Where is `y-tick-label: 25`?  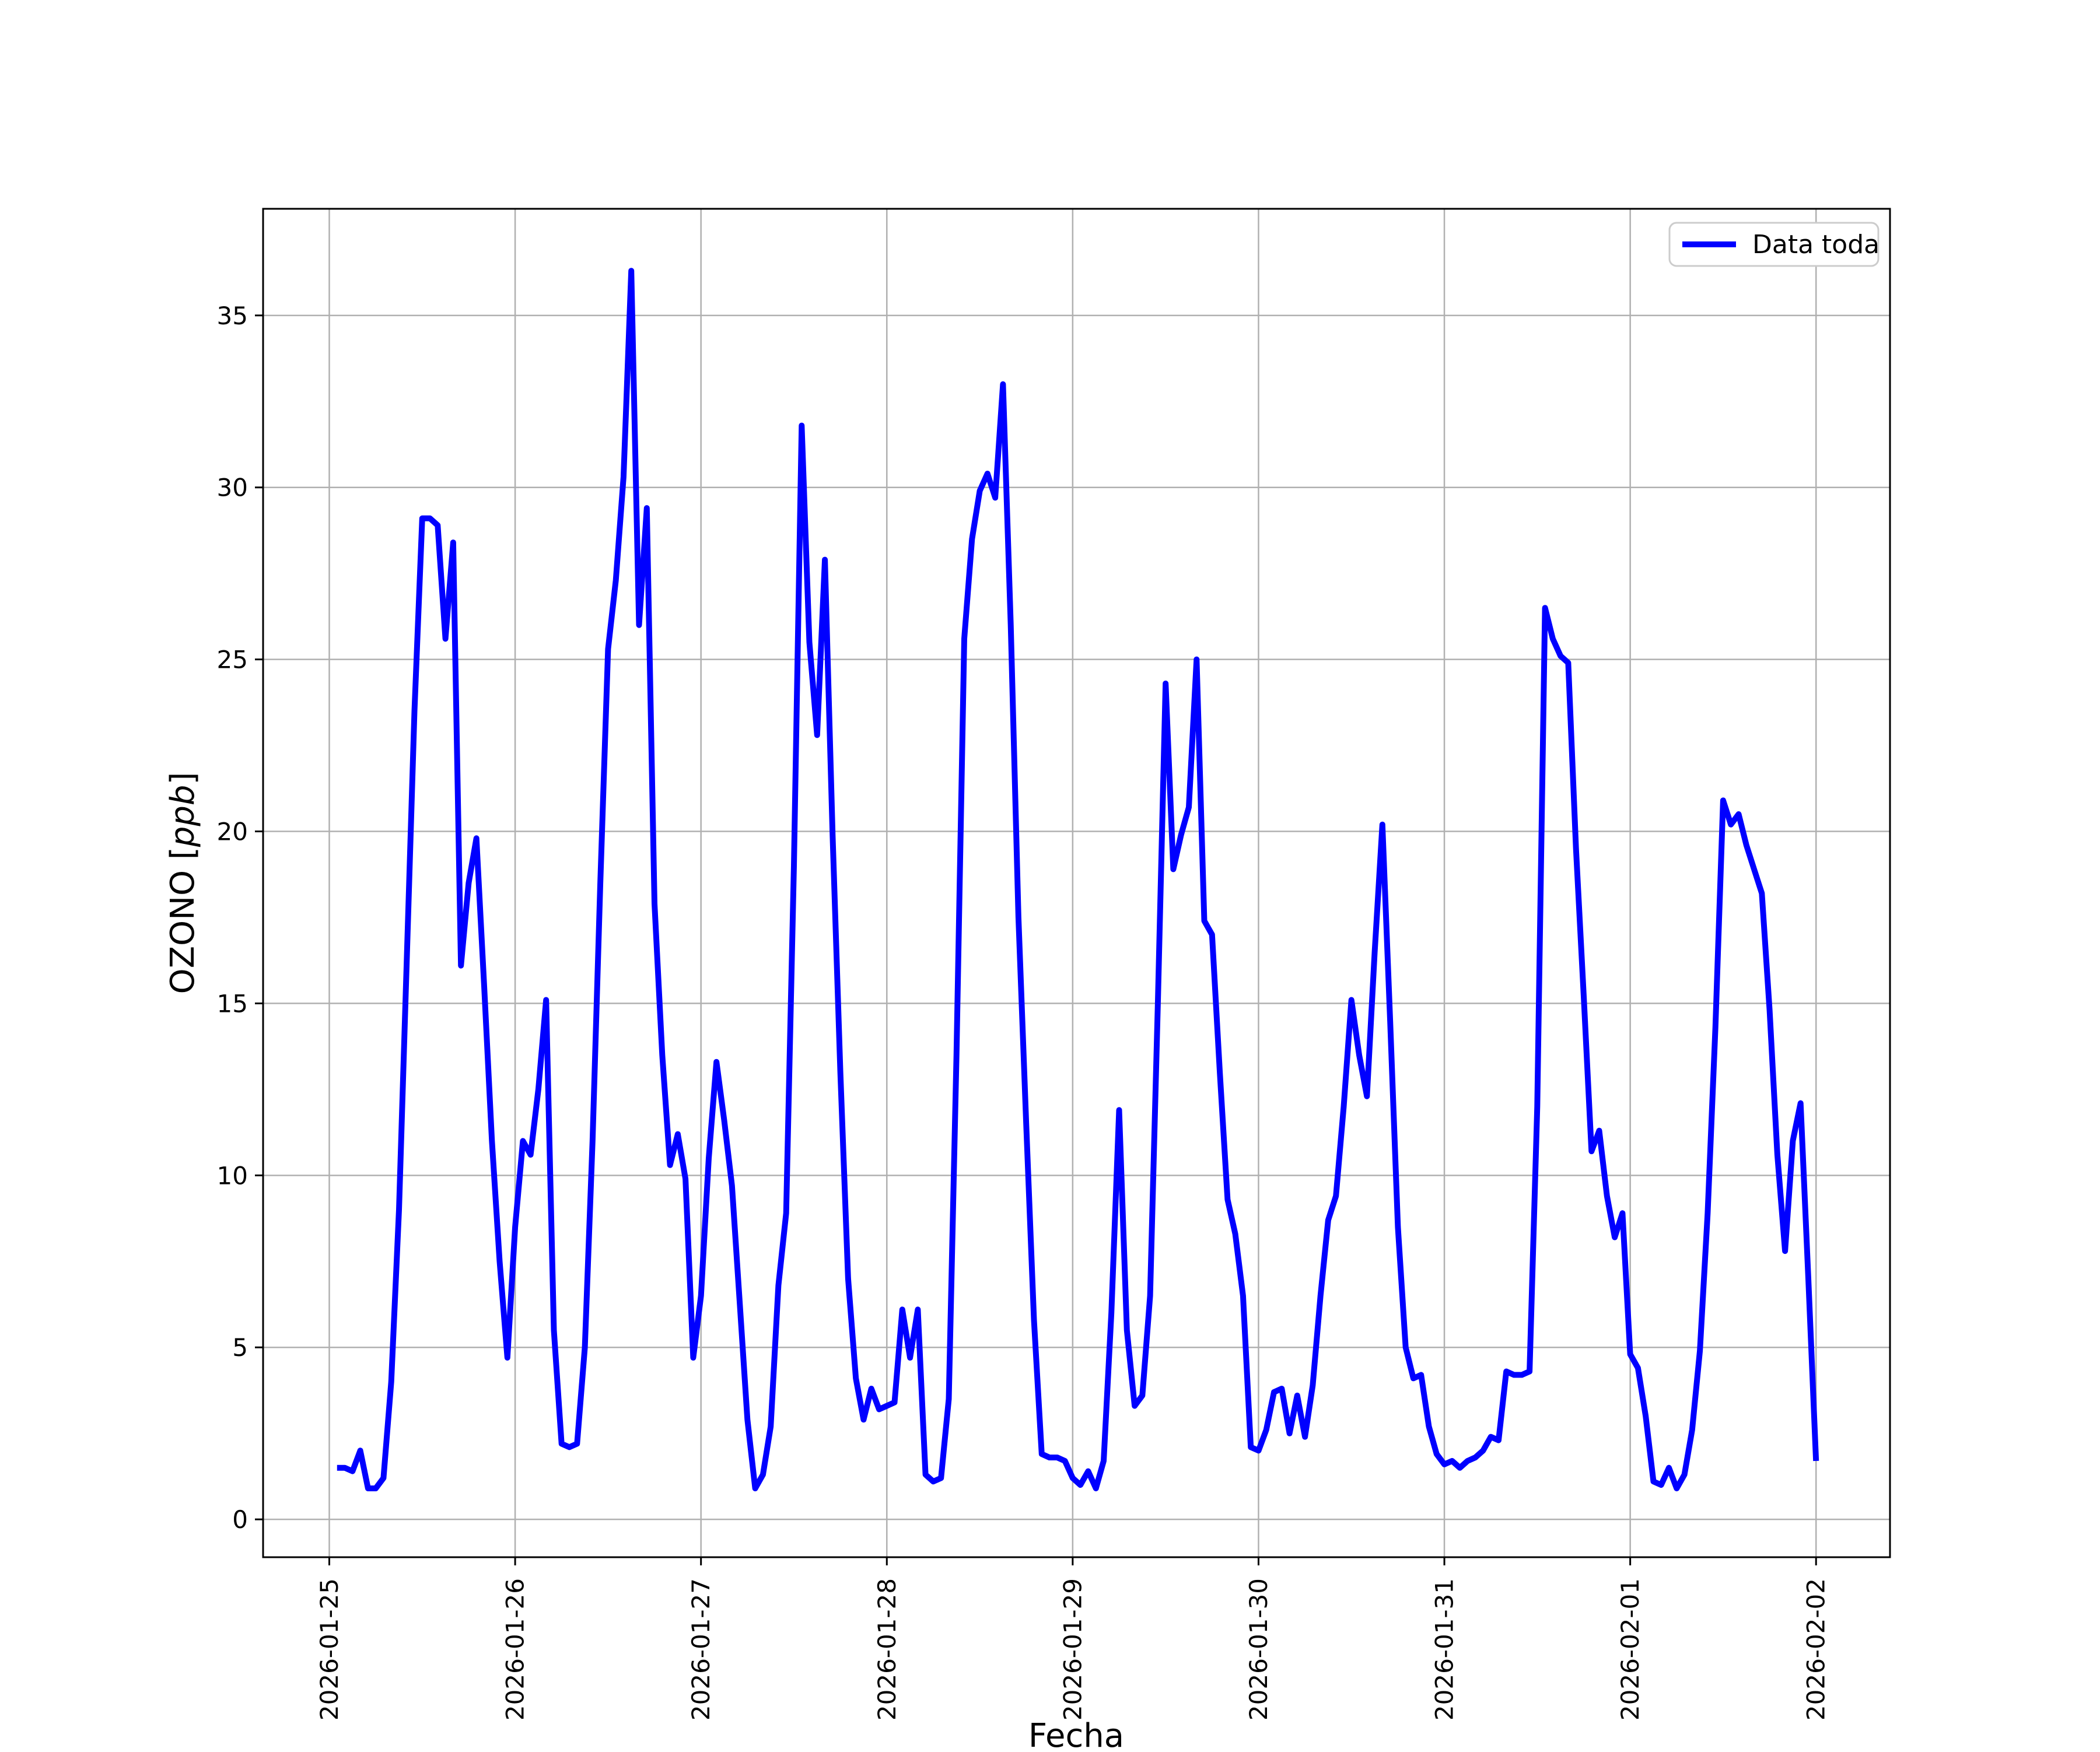
y-tick-label: 25 is located at coordinates (232, 660).